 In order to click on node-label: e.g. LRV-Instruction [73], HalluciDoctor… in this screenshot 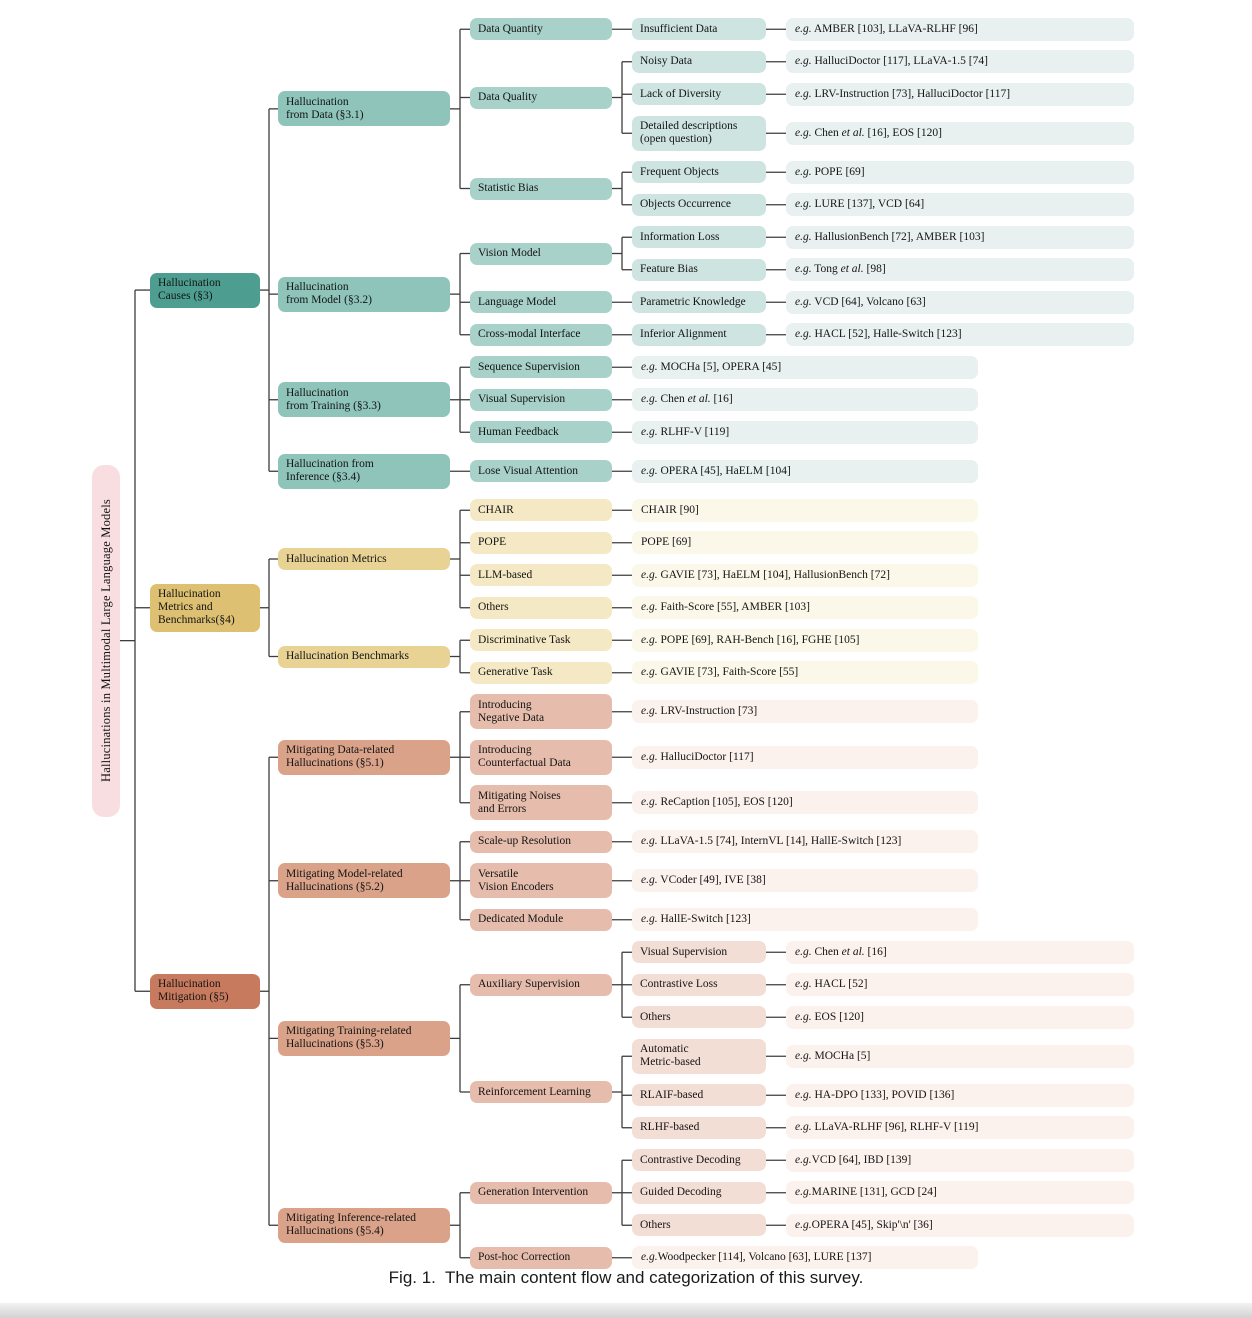, I will do `click(903, 93)`.